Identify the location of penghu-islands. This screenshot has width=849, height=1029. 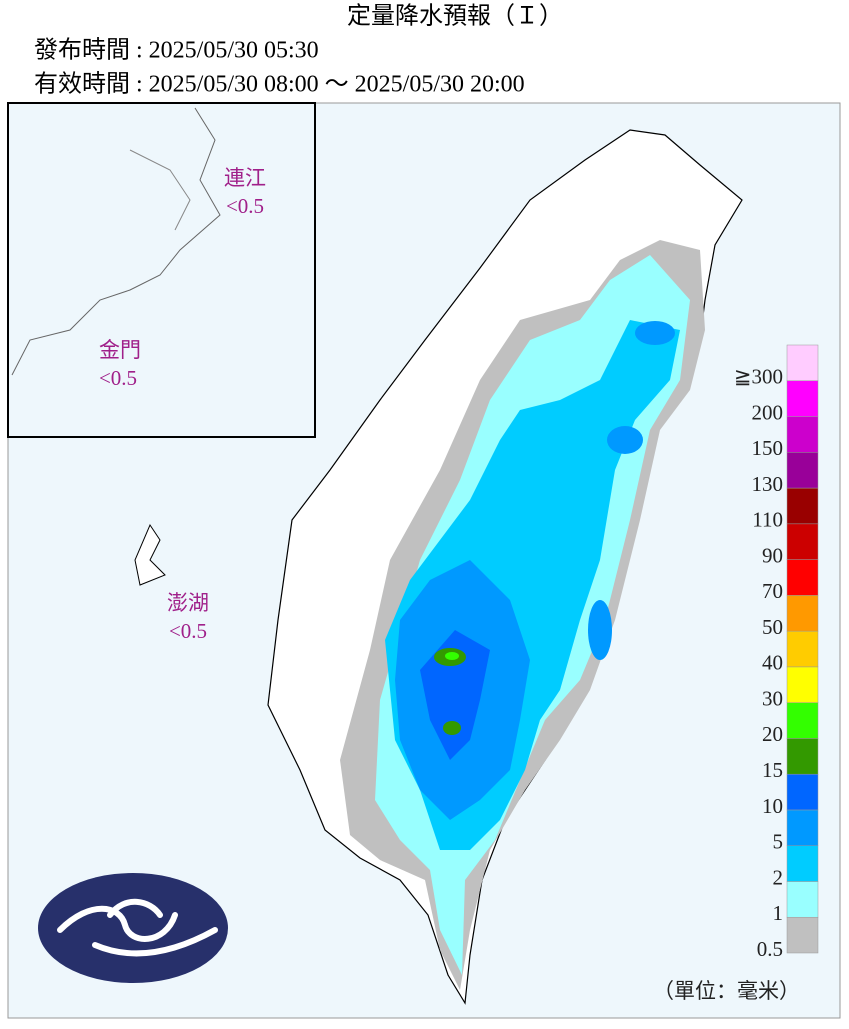
(150, 554).